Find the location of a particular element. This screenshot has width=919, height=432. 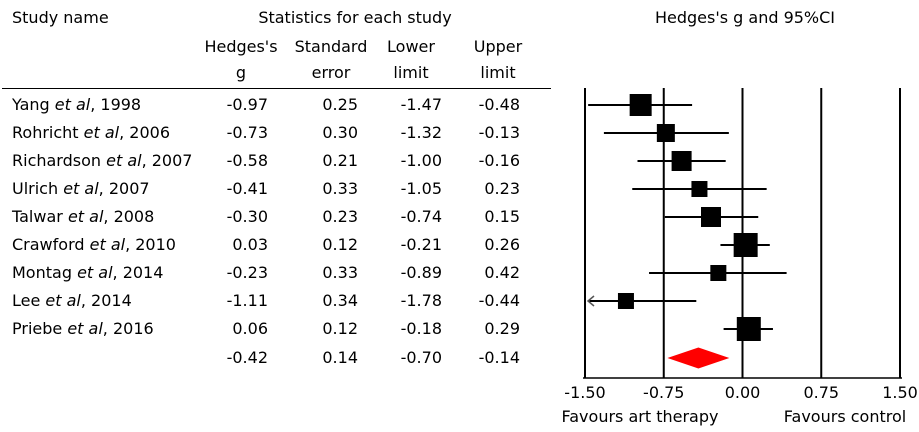

lower-value: -1.78 is located at coordinates (421, 300).